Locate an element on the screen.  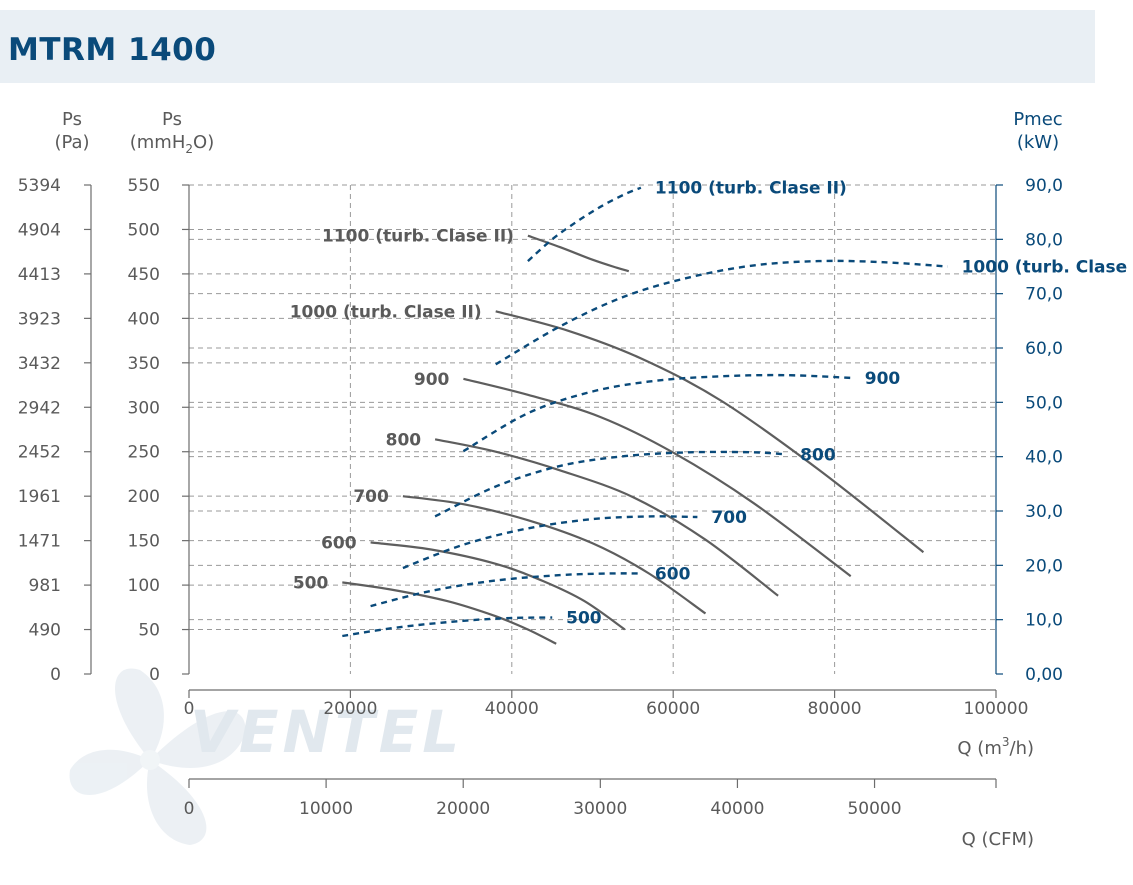
tick-label-mmh2o: 500 is located at coordinates (144, 230).